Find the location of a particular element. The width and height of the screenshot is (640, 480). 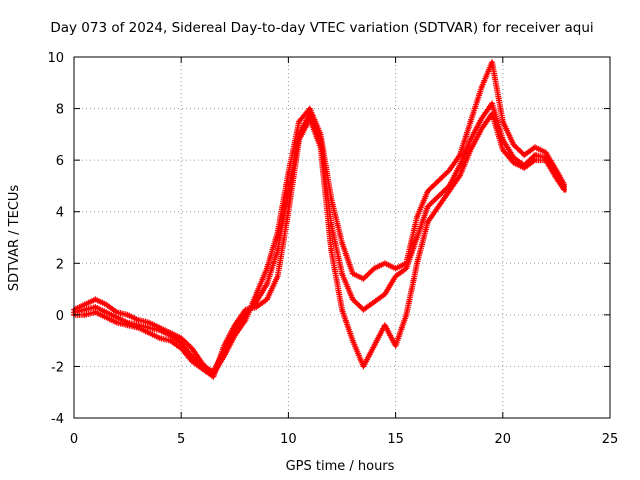

y-tick-label: 2 is located at coordinates (60, 264).